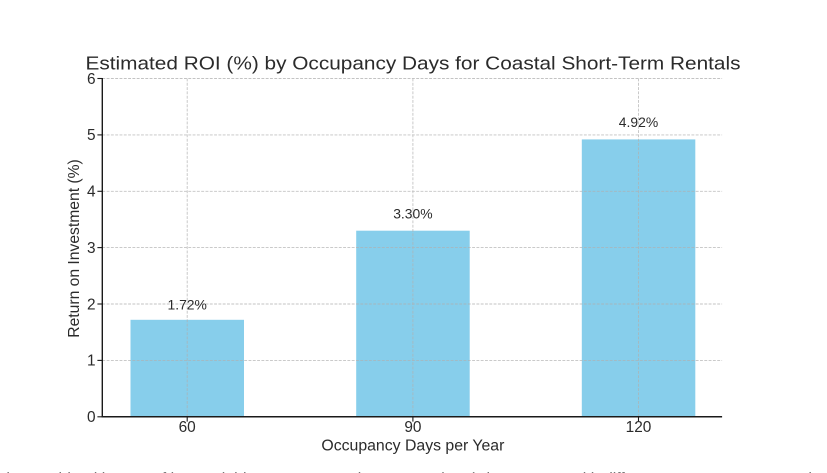  What do you see at coordinates (91, 361) in the screenshot?
I see `svg-text: 1` at bounding box center [91, 361].